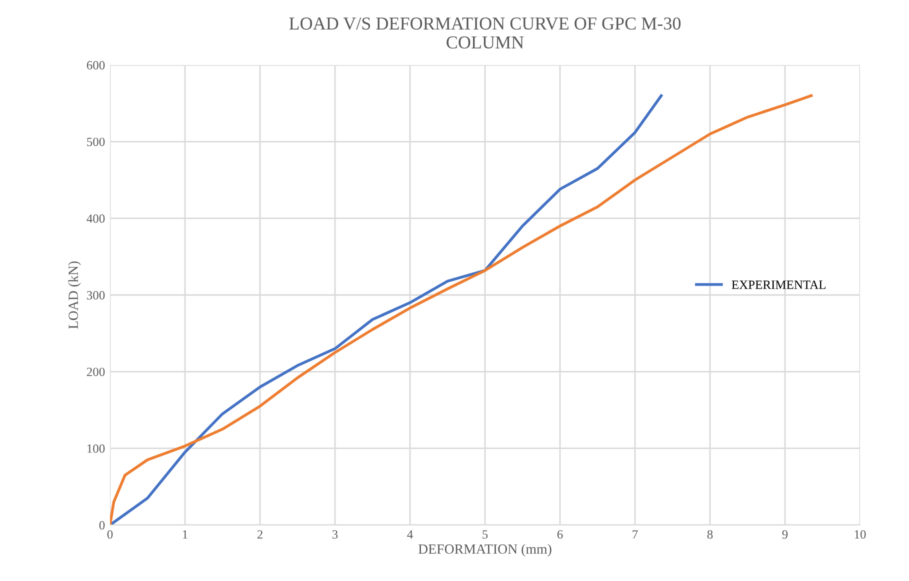 This screenshot has height=581, width=909. Describe the element at coordinates (96, 448) in the screenshot. I see `y-tick-label: 100` at that location.